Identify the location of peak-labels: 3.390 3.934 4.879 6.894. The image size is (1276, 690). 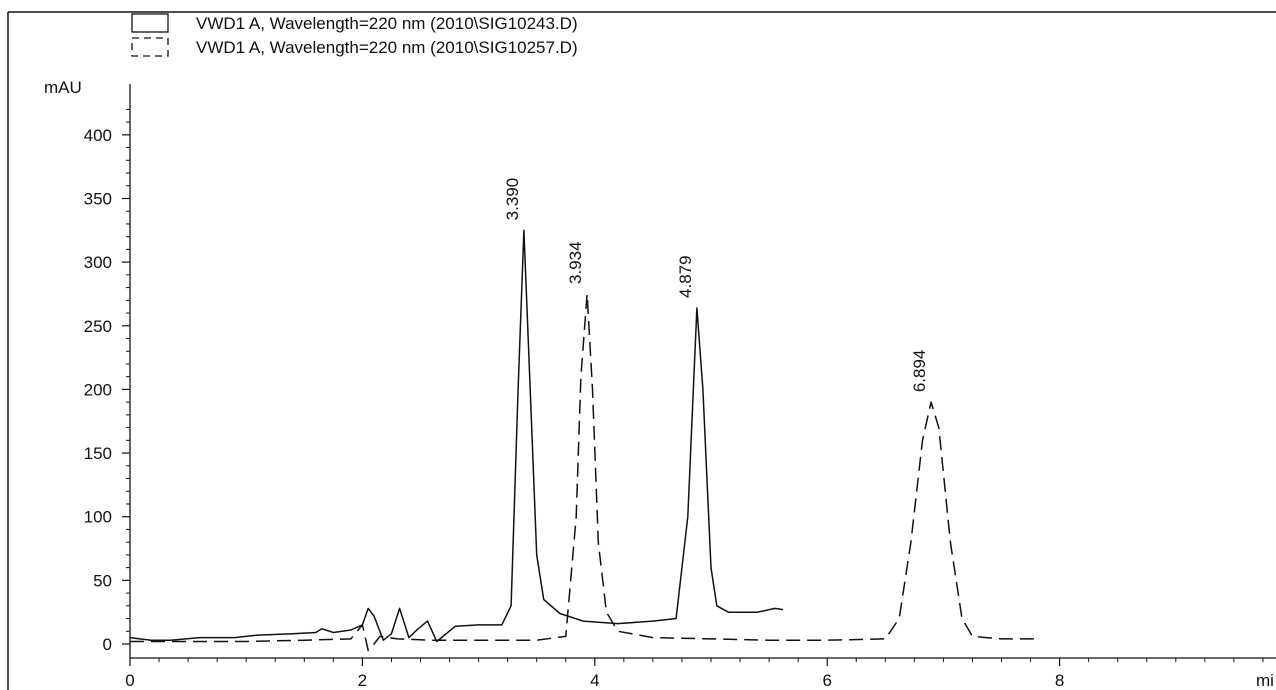
(716, 285).